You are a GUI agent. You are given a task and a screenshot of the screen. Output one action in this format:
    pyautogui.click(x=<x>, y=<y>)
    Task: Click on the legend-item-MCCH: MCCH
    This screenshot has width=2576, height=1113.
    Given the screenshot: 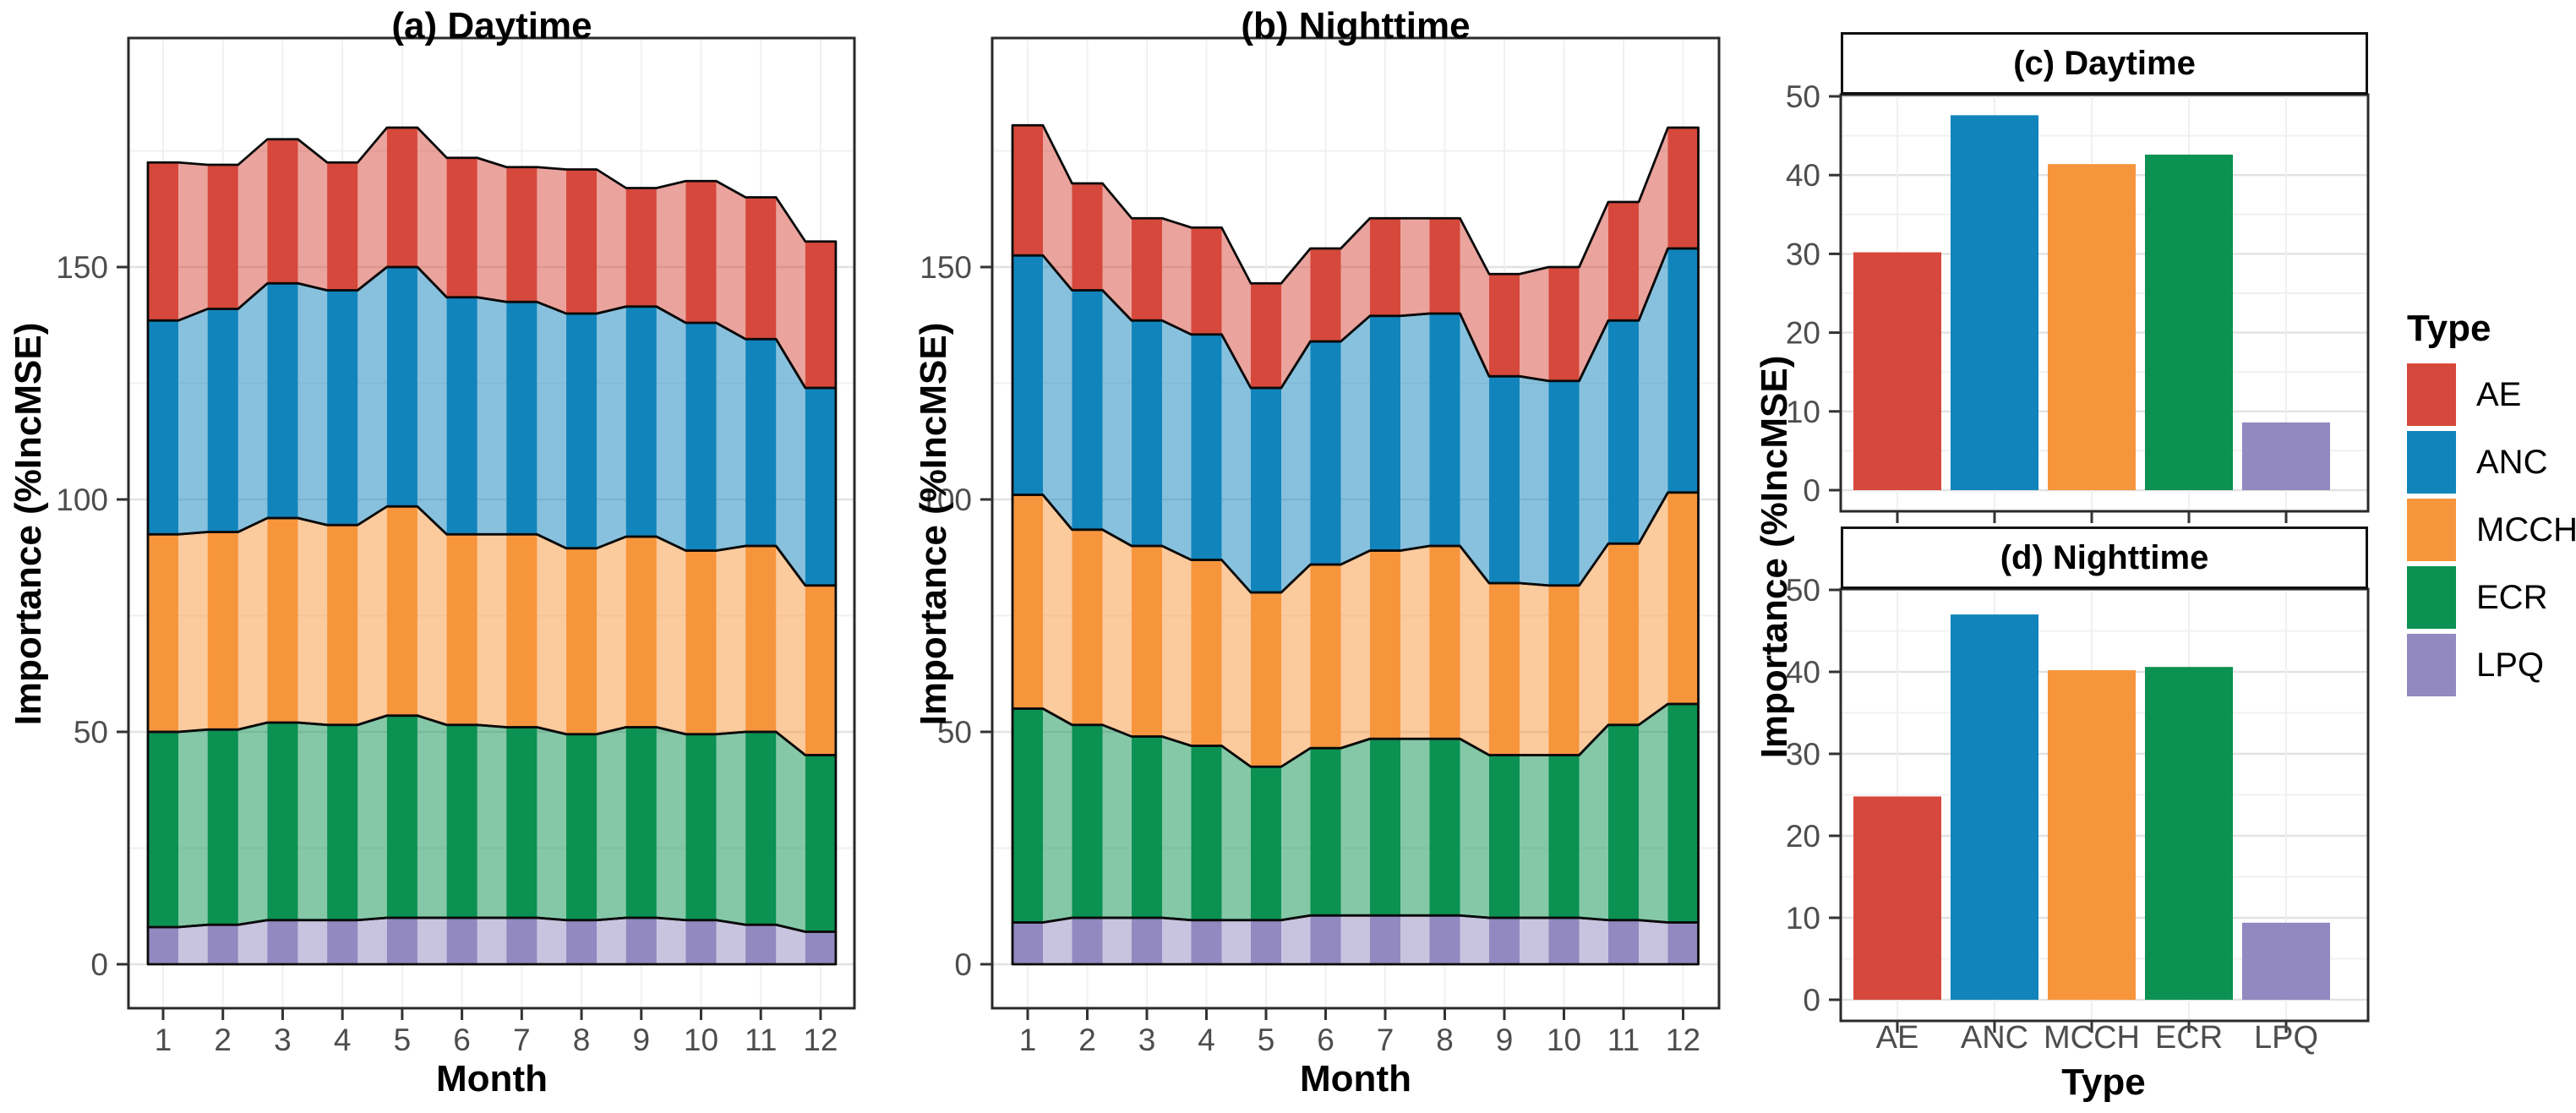 What is the action you would take?
    pyautogui.click(x=2491, y=530)
    